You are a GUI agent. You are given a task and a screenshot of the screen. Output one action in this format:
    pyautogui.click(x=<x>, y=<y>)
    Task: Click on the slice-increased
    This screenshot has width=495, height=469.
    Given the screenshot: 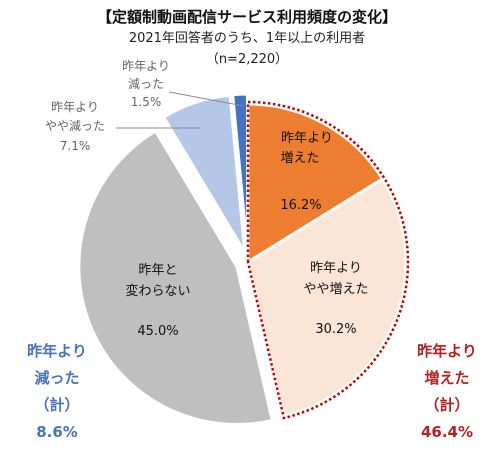 What is the action you would take?
    pyautogui.click(x=315, y=183)
    